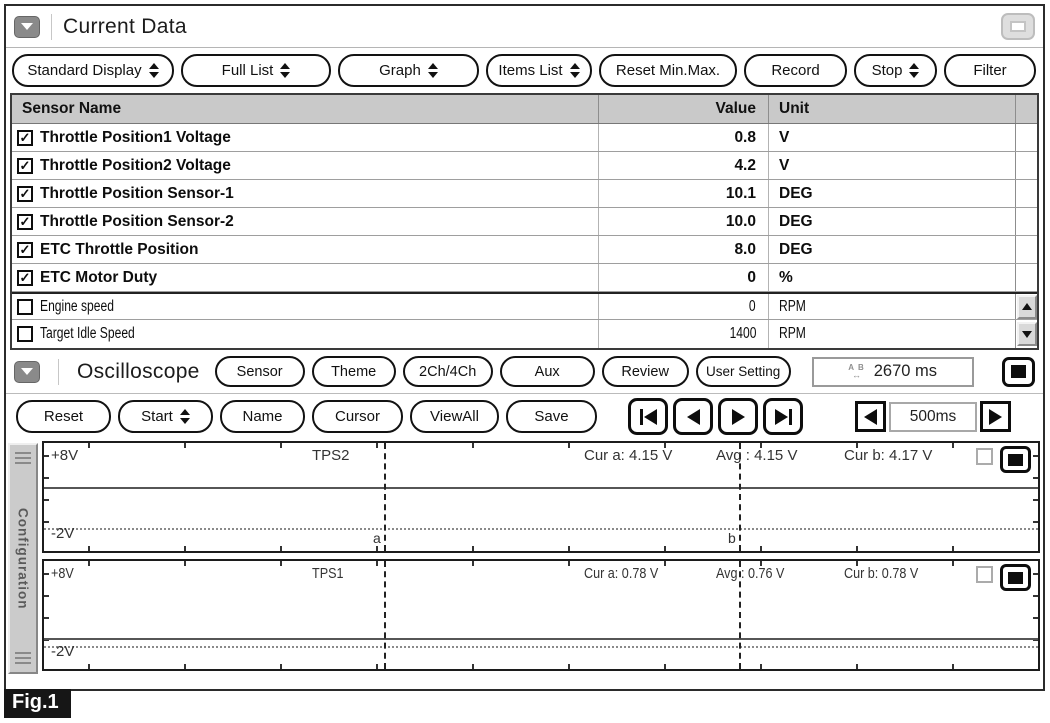 The width and height of the screenshot is (1050, 723). What do you see at coordinates (870, 416) in the screenshot?
I see `timebase-decrease-button` at bounding box center [870, 416].